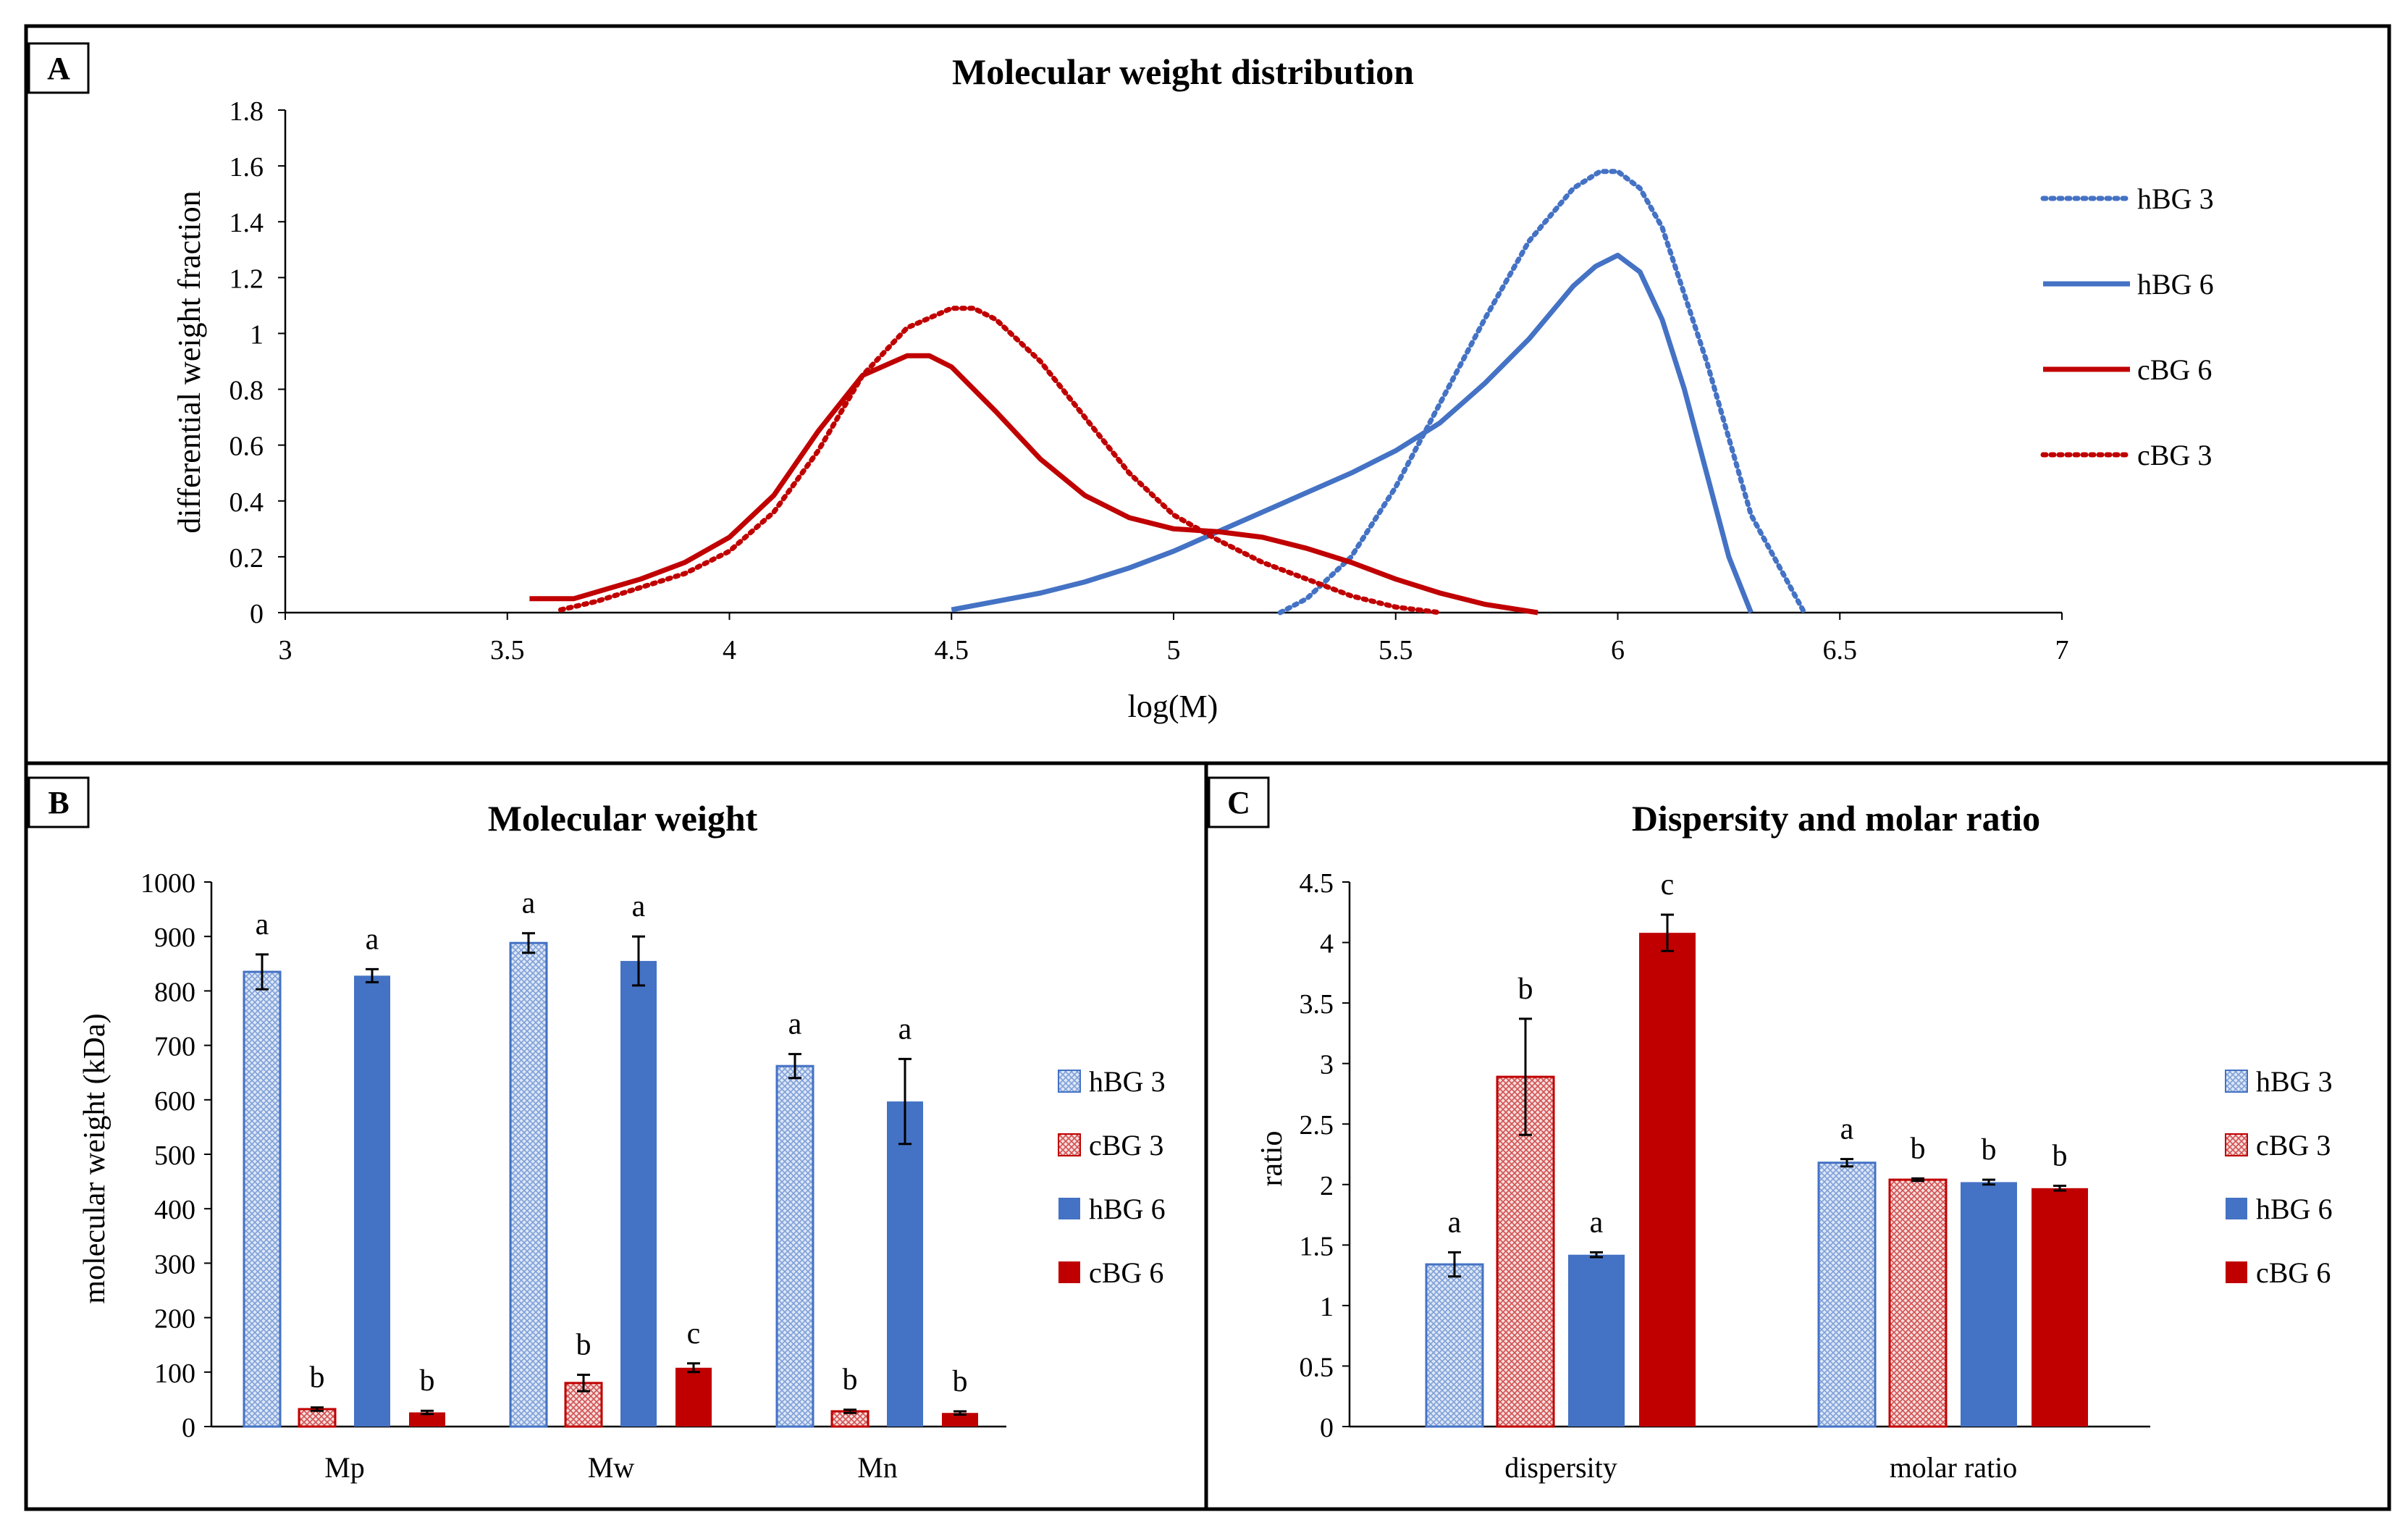 The height and width of the screenshot is (1533, 2408). I want to click on panel-b-y-tick-label: 800, so click(174, 992).